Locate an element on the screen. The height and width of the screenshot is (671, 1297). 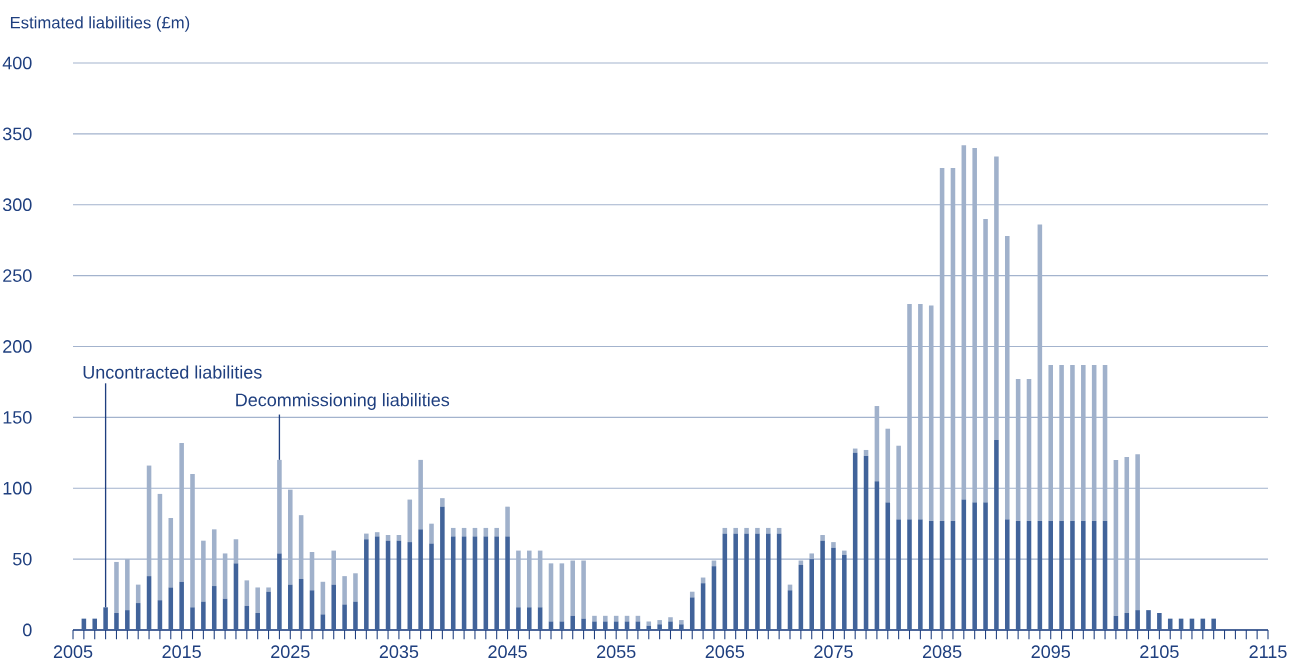
y-tick-label: 400 is located at coordinates (17, 63).